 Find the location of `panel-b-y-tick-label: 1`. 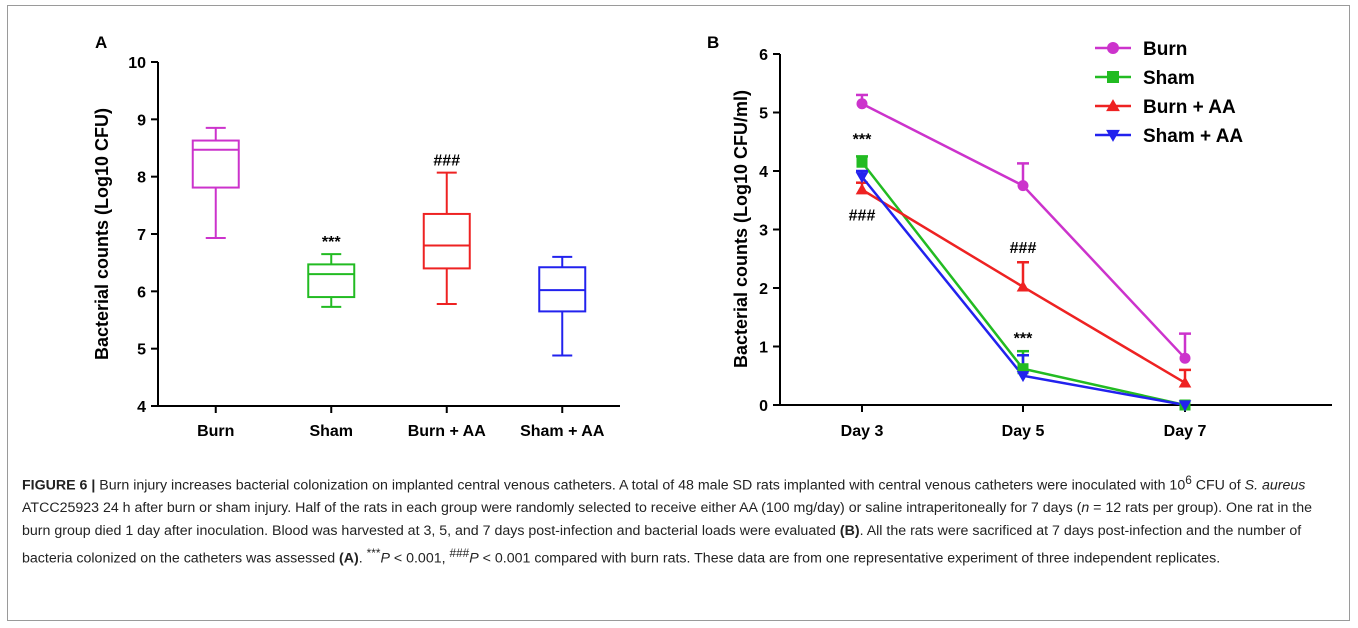

panel-b-y-tick-label: 1 is located at coordinates (763, 348).